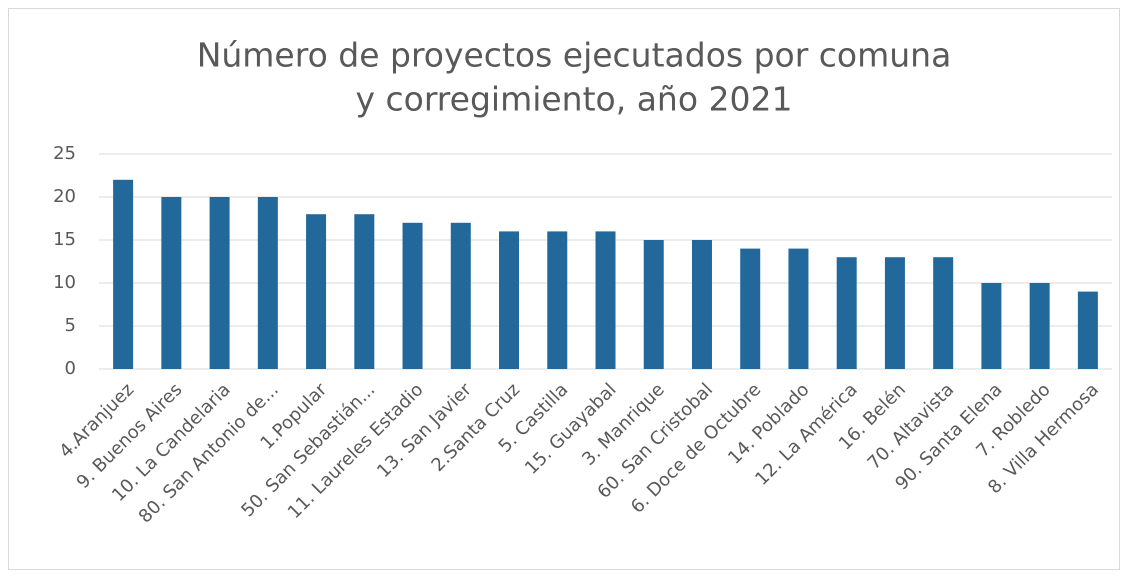 The height and width of the screenshot is (578, 1128). I want to click on y-tick-label: 25, so click(64, 153).